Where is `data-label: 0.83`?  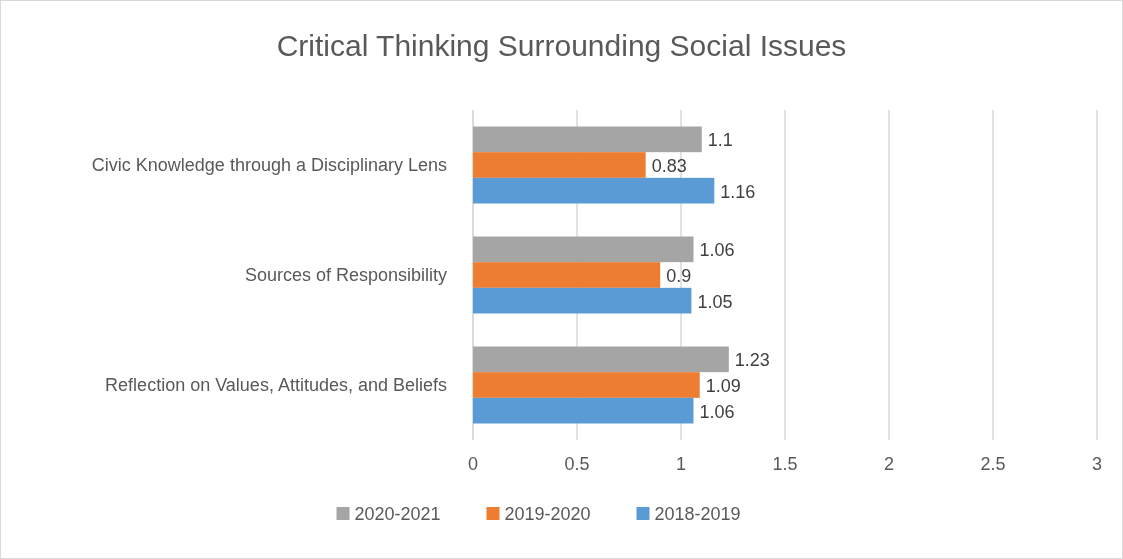
data-label: 0.83 is located at coordinates (669, 166).